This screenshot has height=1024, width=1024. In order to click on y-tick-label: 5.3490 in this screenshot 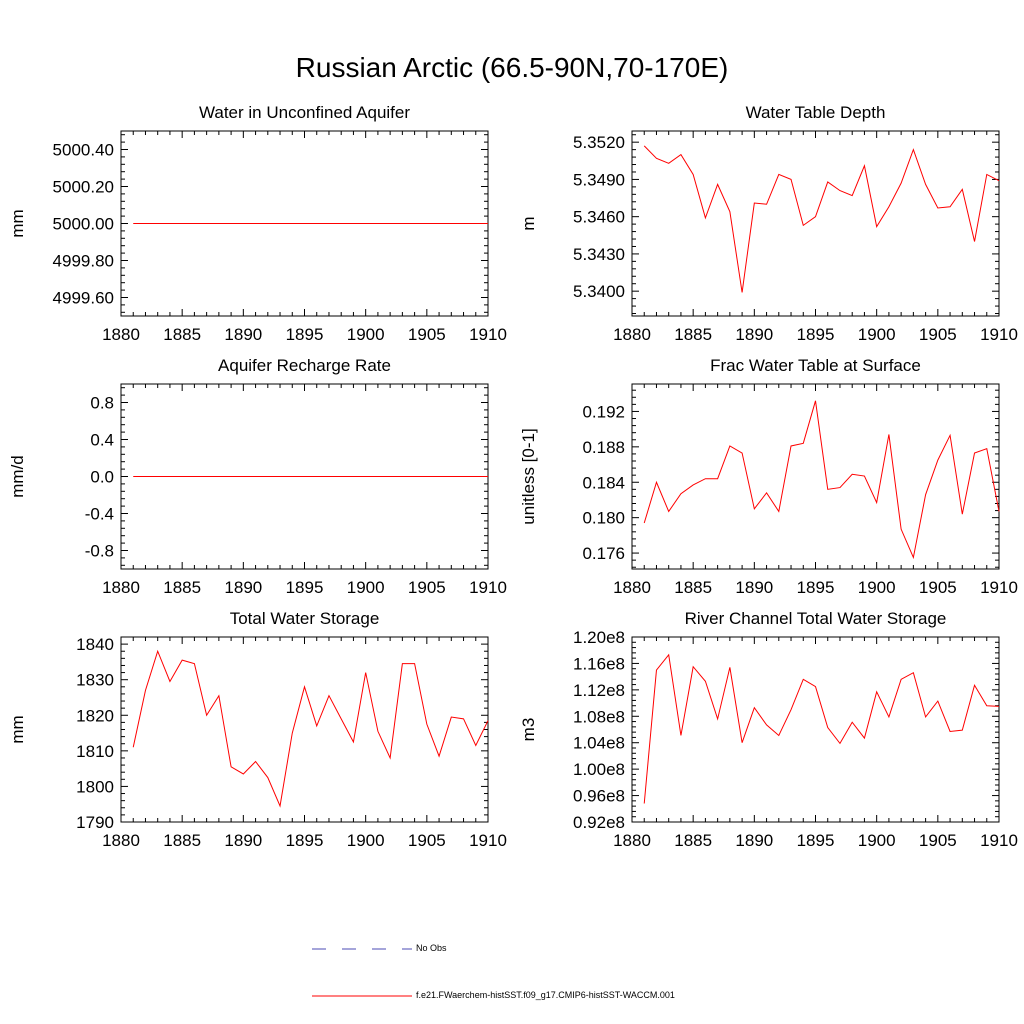, I will do `click(599, 179)`.